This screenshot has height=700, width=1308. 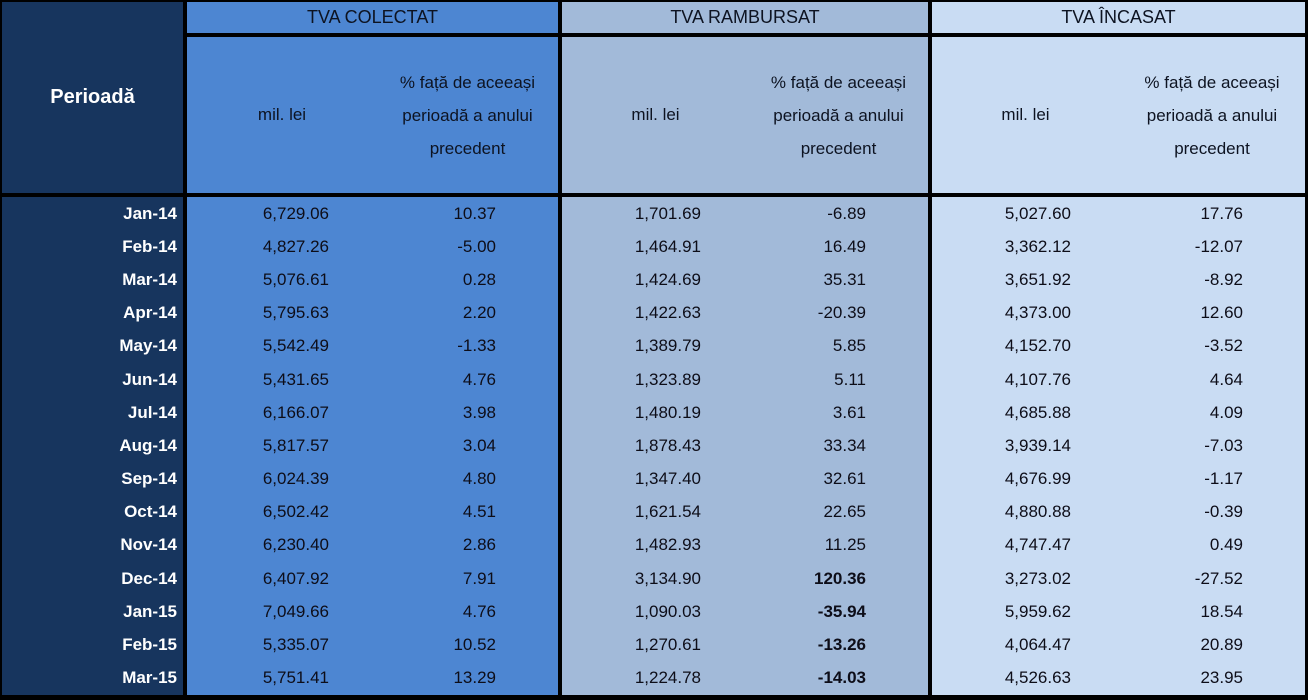 What do you see at coordinates (282, 479) in the screenshot?
I see `colectat-amount-cell: 6,024.39` at bounding box center [282, 479].